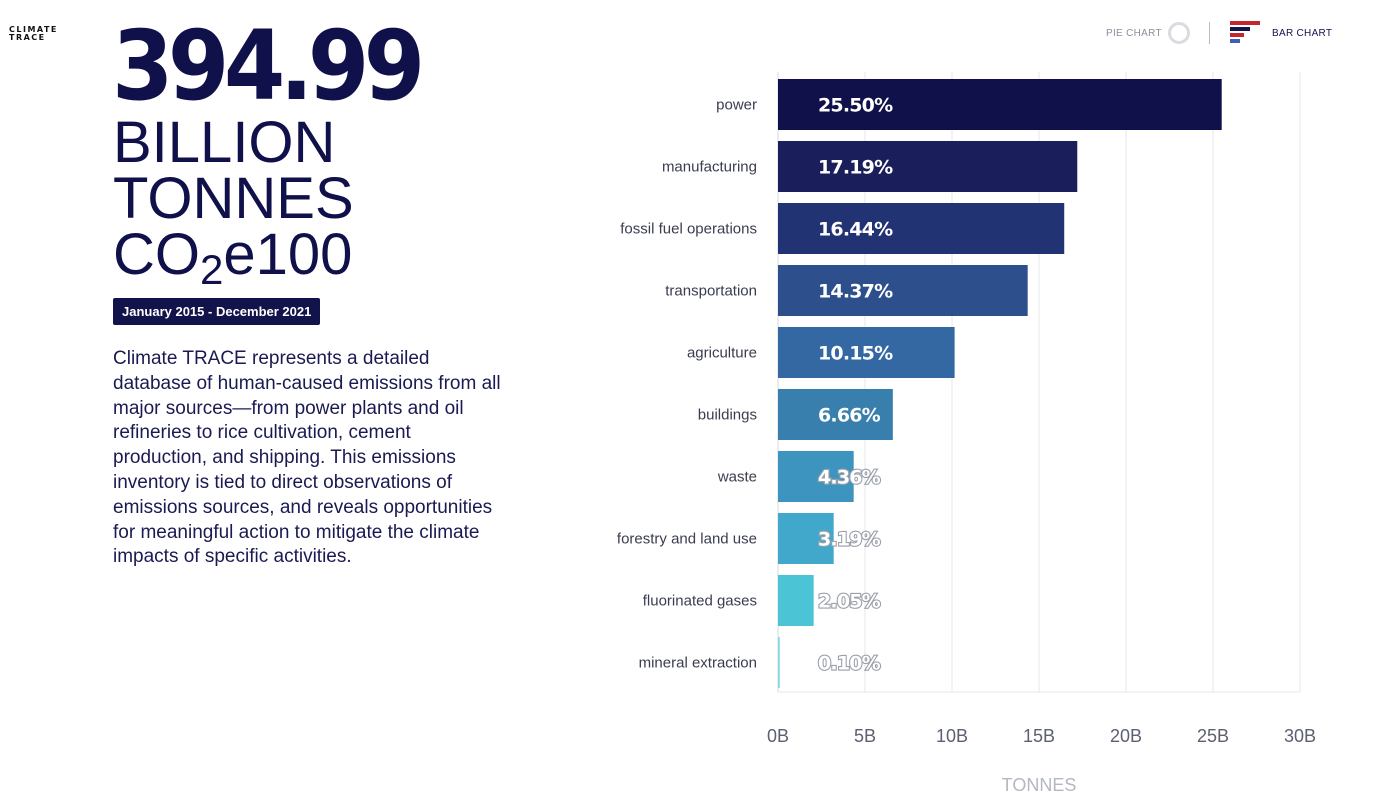  I want to click on percent-label: 0.10%, so click(849, 664).